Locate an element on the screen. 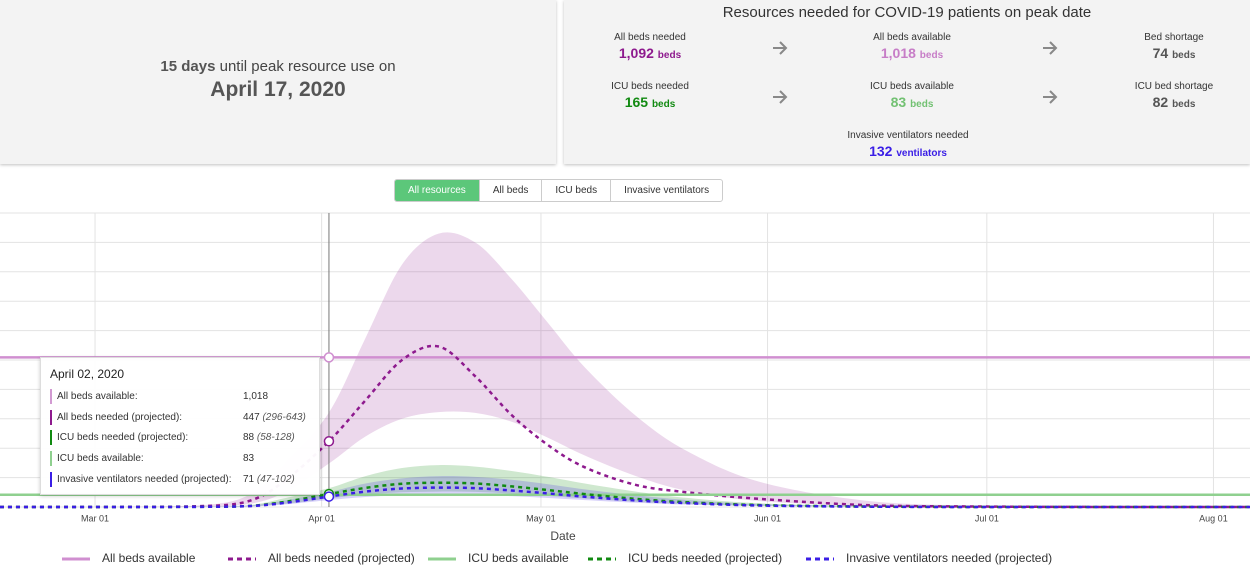 The height and width of the screenshot is (568, 1250). legend-label: ICU beds available is located at coordinates (518, 558).